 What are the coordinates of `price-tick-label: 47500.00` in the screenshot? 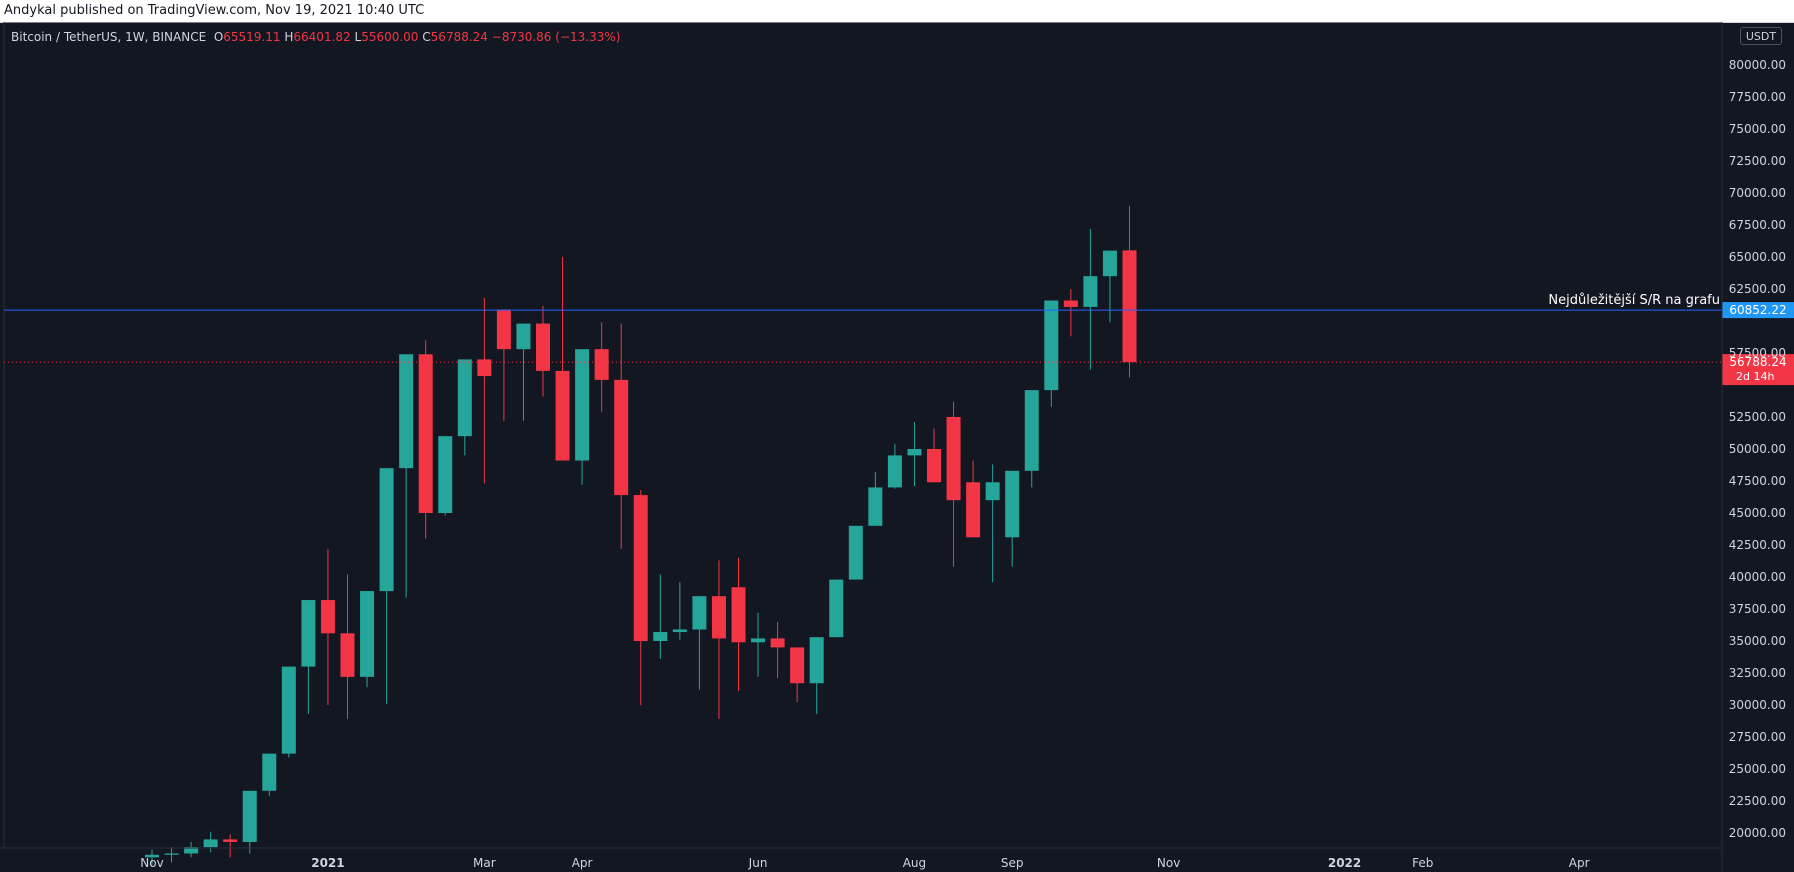 It's located at (1757, 481).